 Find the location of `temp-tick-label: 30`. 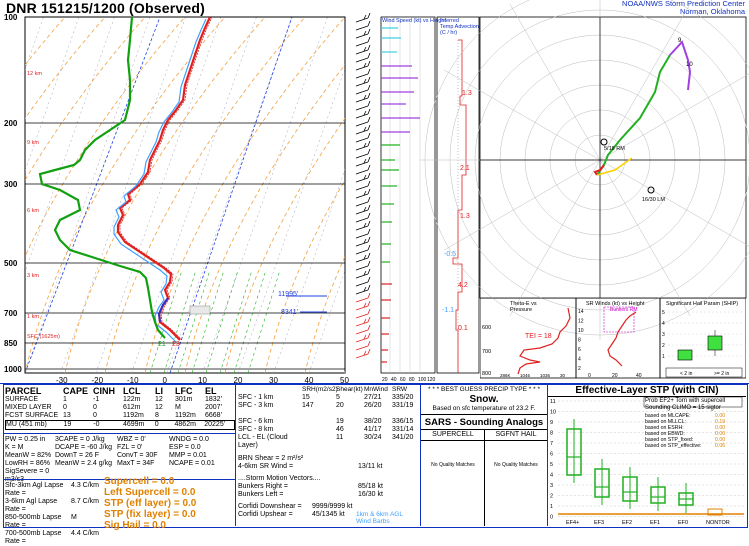

temp-tick-label: 30 is located at coordinates (273, 379).